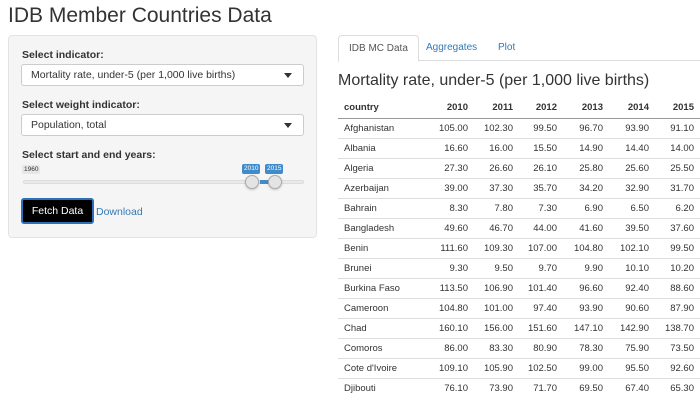  Describe the element at coordinates (632, 307) in the screenshot. I see `value-cell: 90.60` at that location.